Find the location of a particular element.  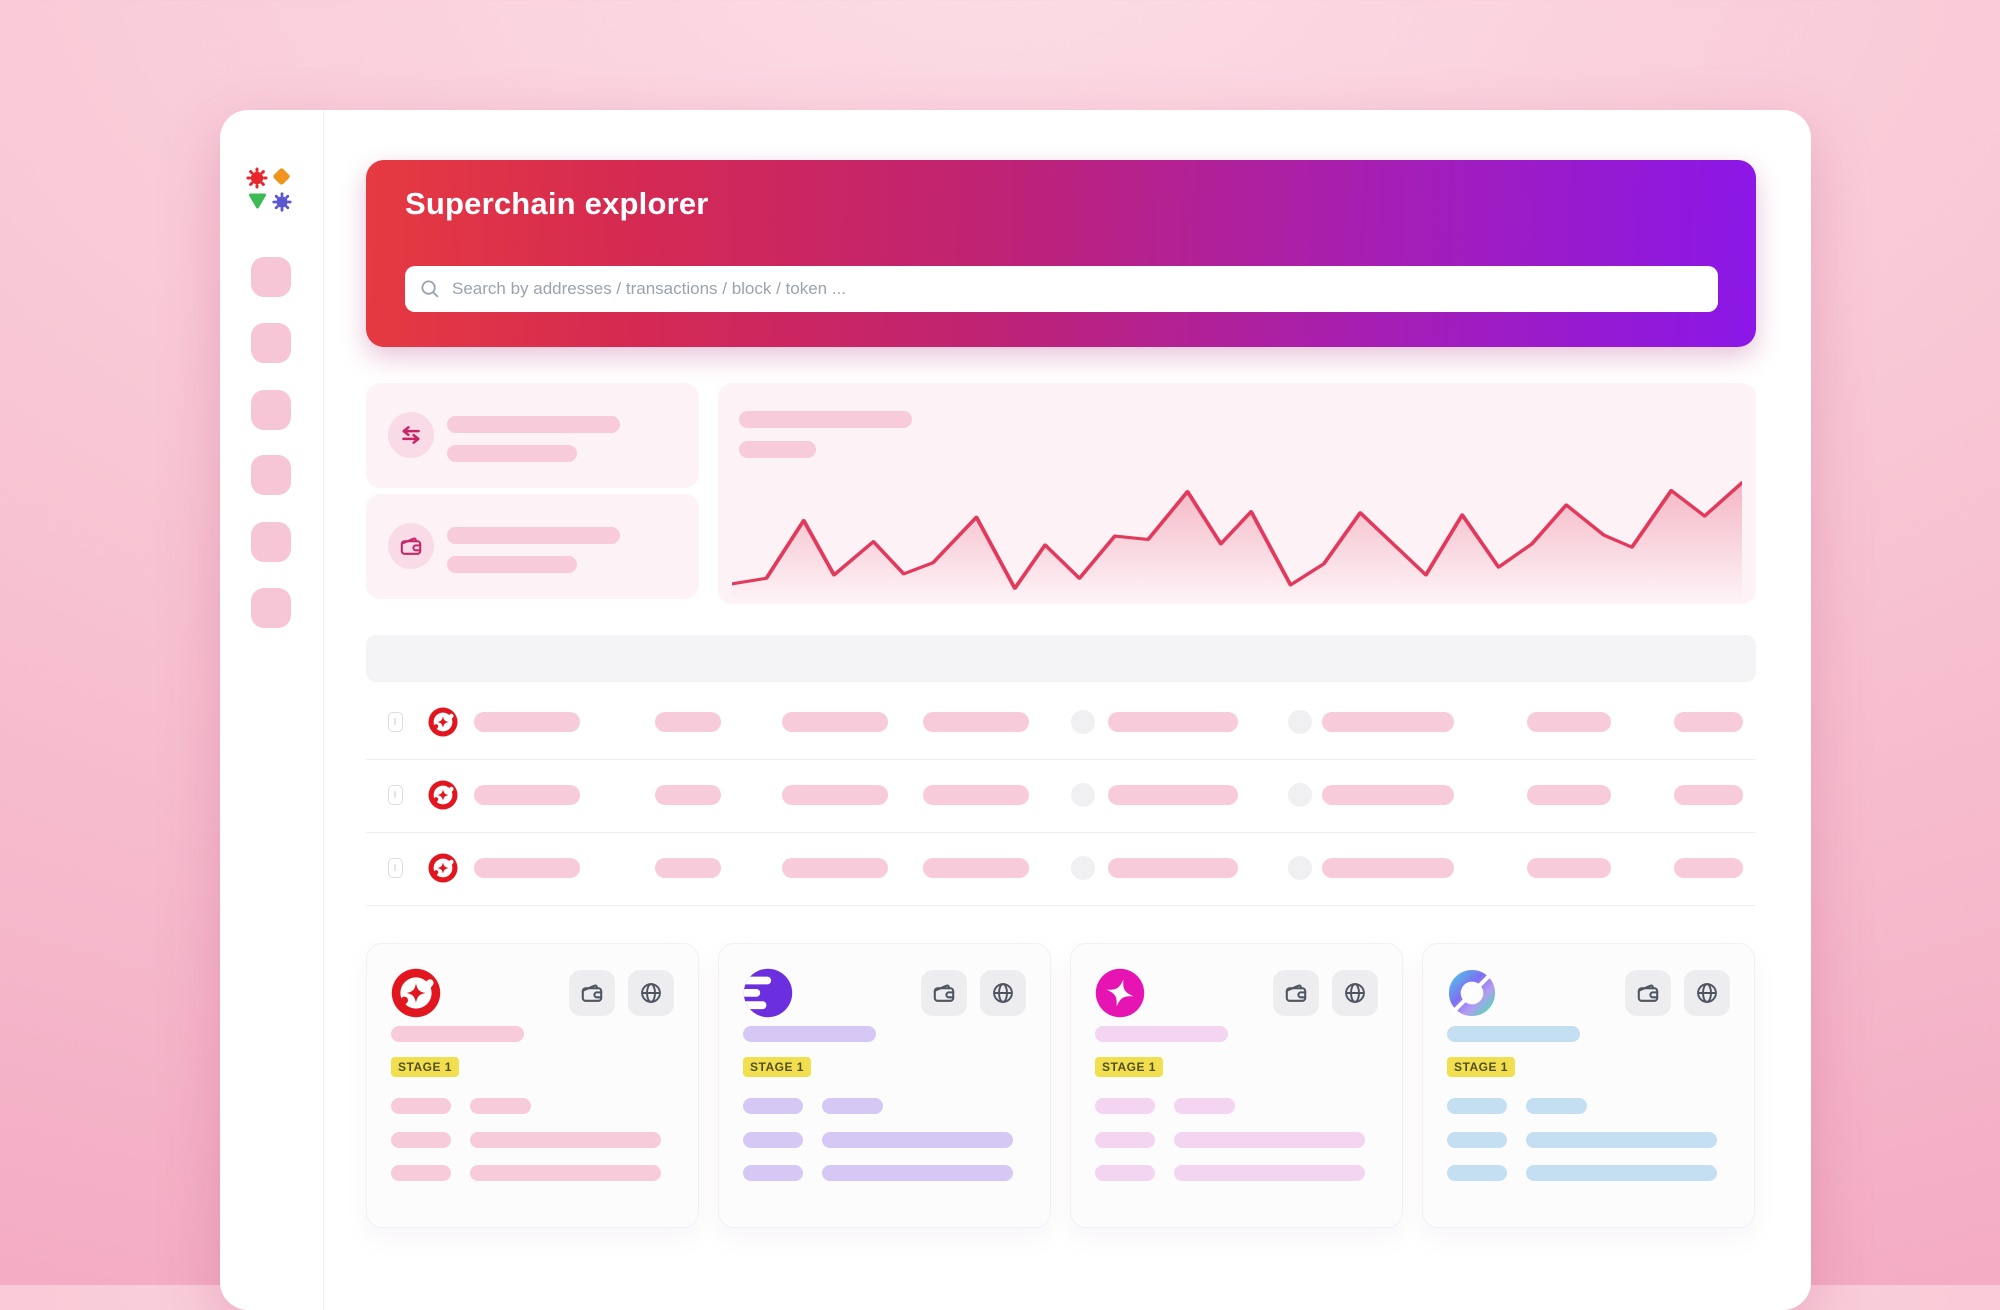

search-input is located at coordinates (1076, 289).